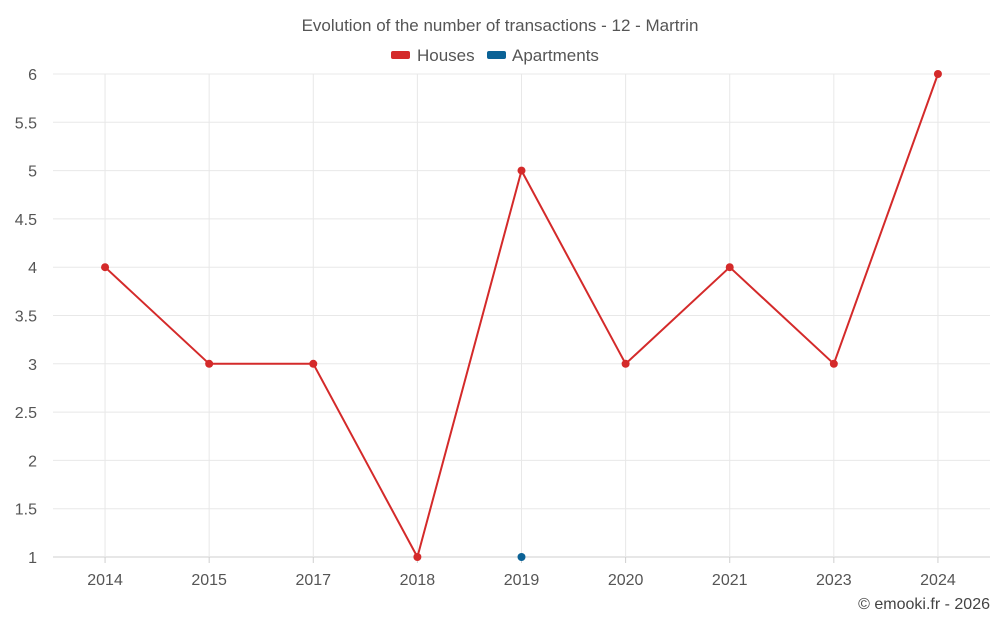  I want to click on x-tick-label-2023: 2023, so click(834, 580).